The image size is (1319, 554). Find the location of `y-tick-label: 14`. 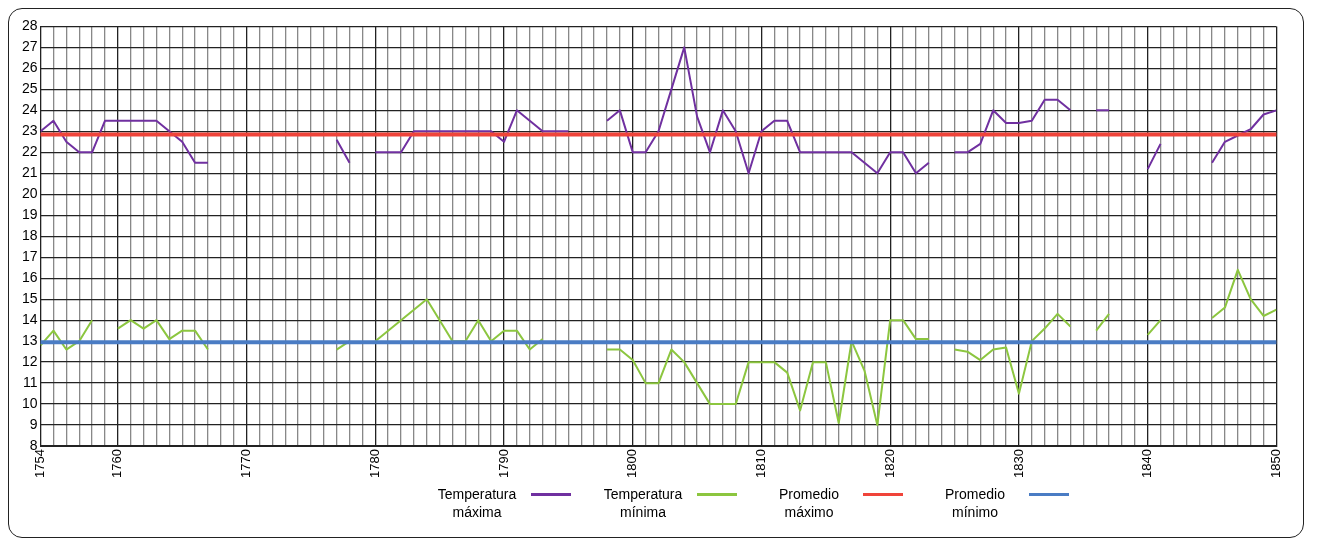

y-tick-label: 14 is located at coordinates (29, 319).